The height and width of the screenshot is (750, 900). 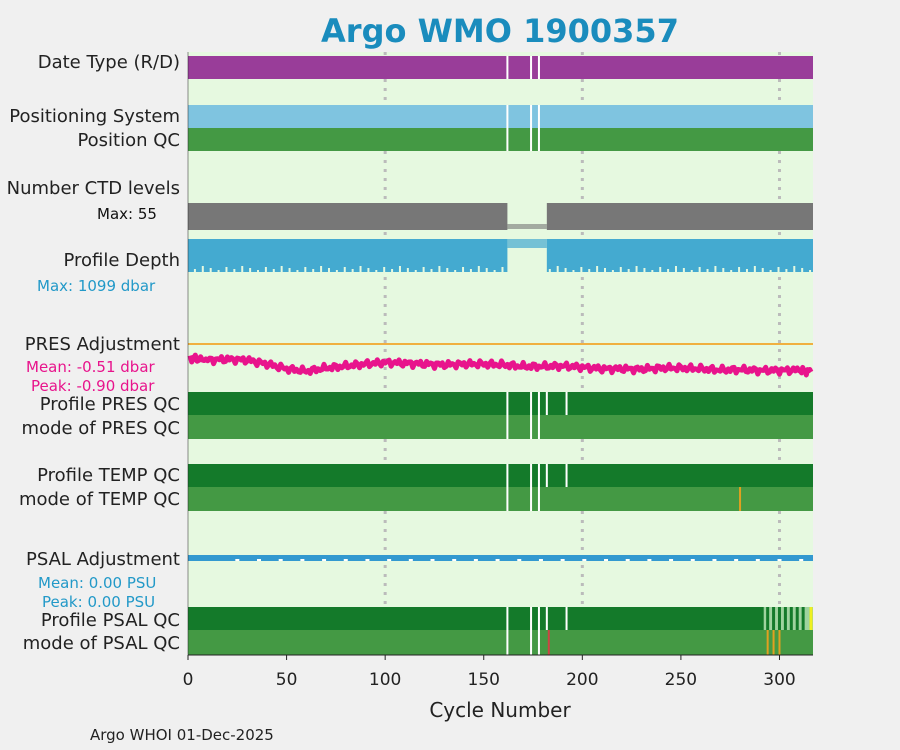 What do you see at coordinates (779, 680) in the screenshot?
I see `x-tick-label: 300` at bounding box center [779, 680].